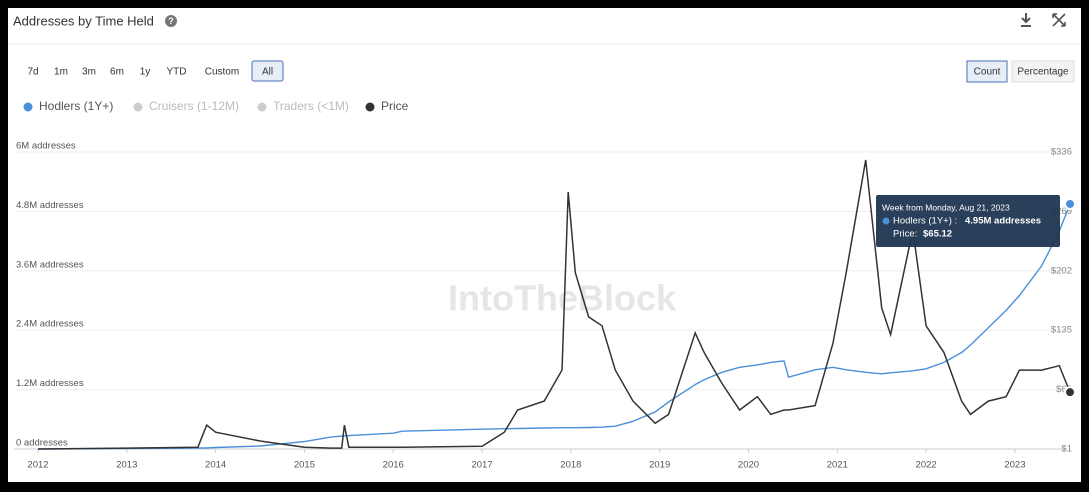  Describe the element at coordinates (395, 106) in the screenshot. I see `legend-label: Price` at that location.